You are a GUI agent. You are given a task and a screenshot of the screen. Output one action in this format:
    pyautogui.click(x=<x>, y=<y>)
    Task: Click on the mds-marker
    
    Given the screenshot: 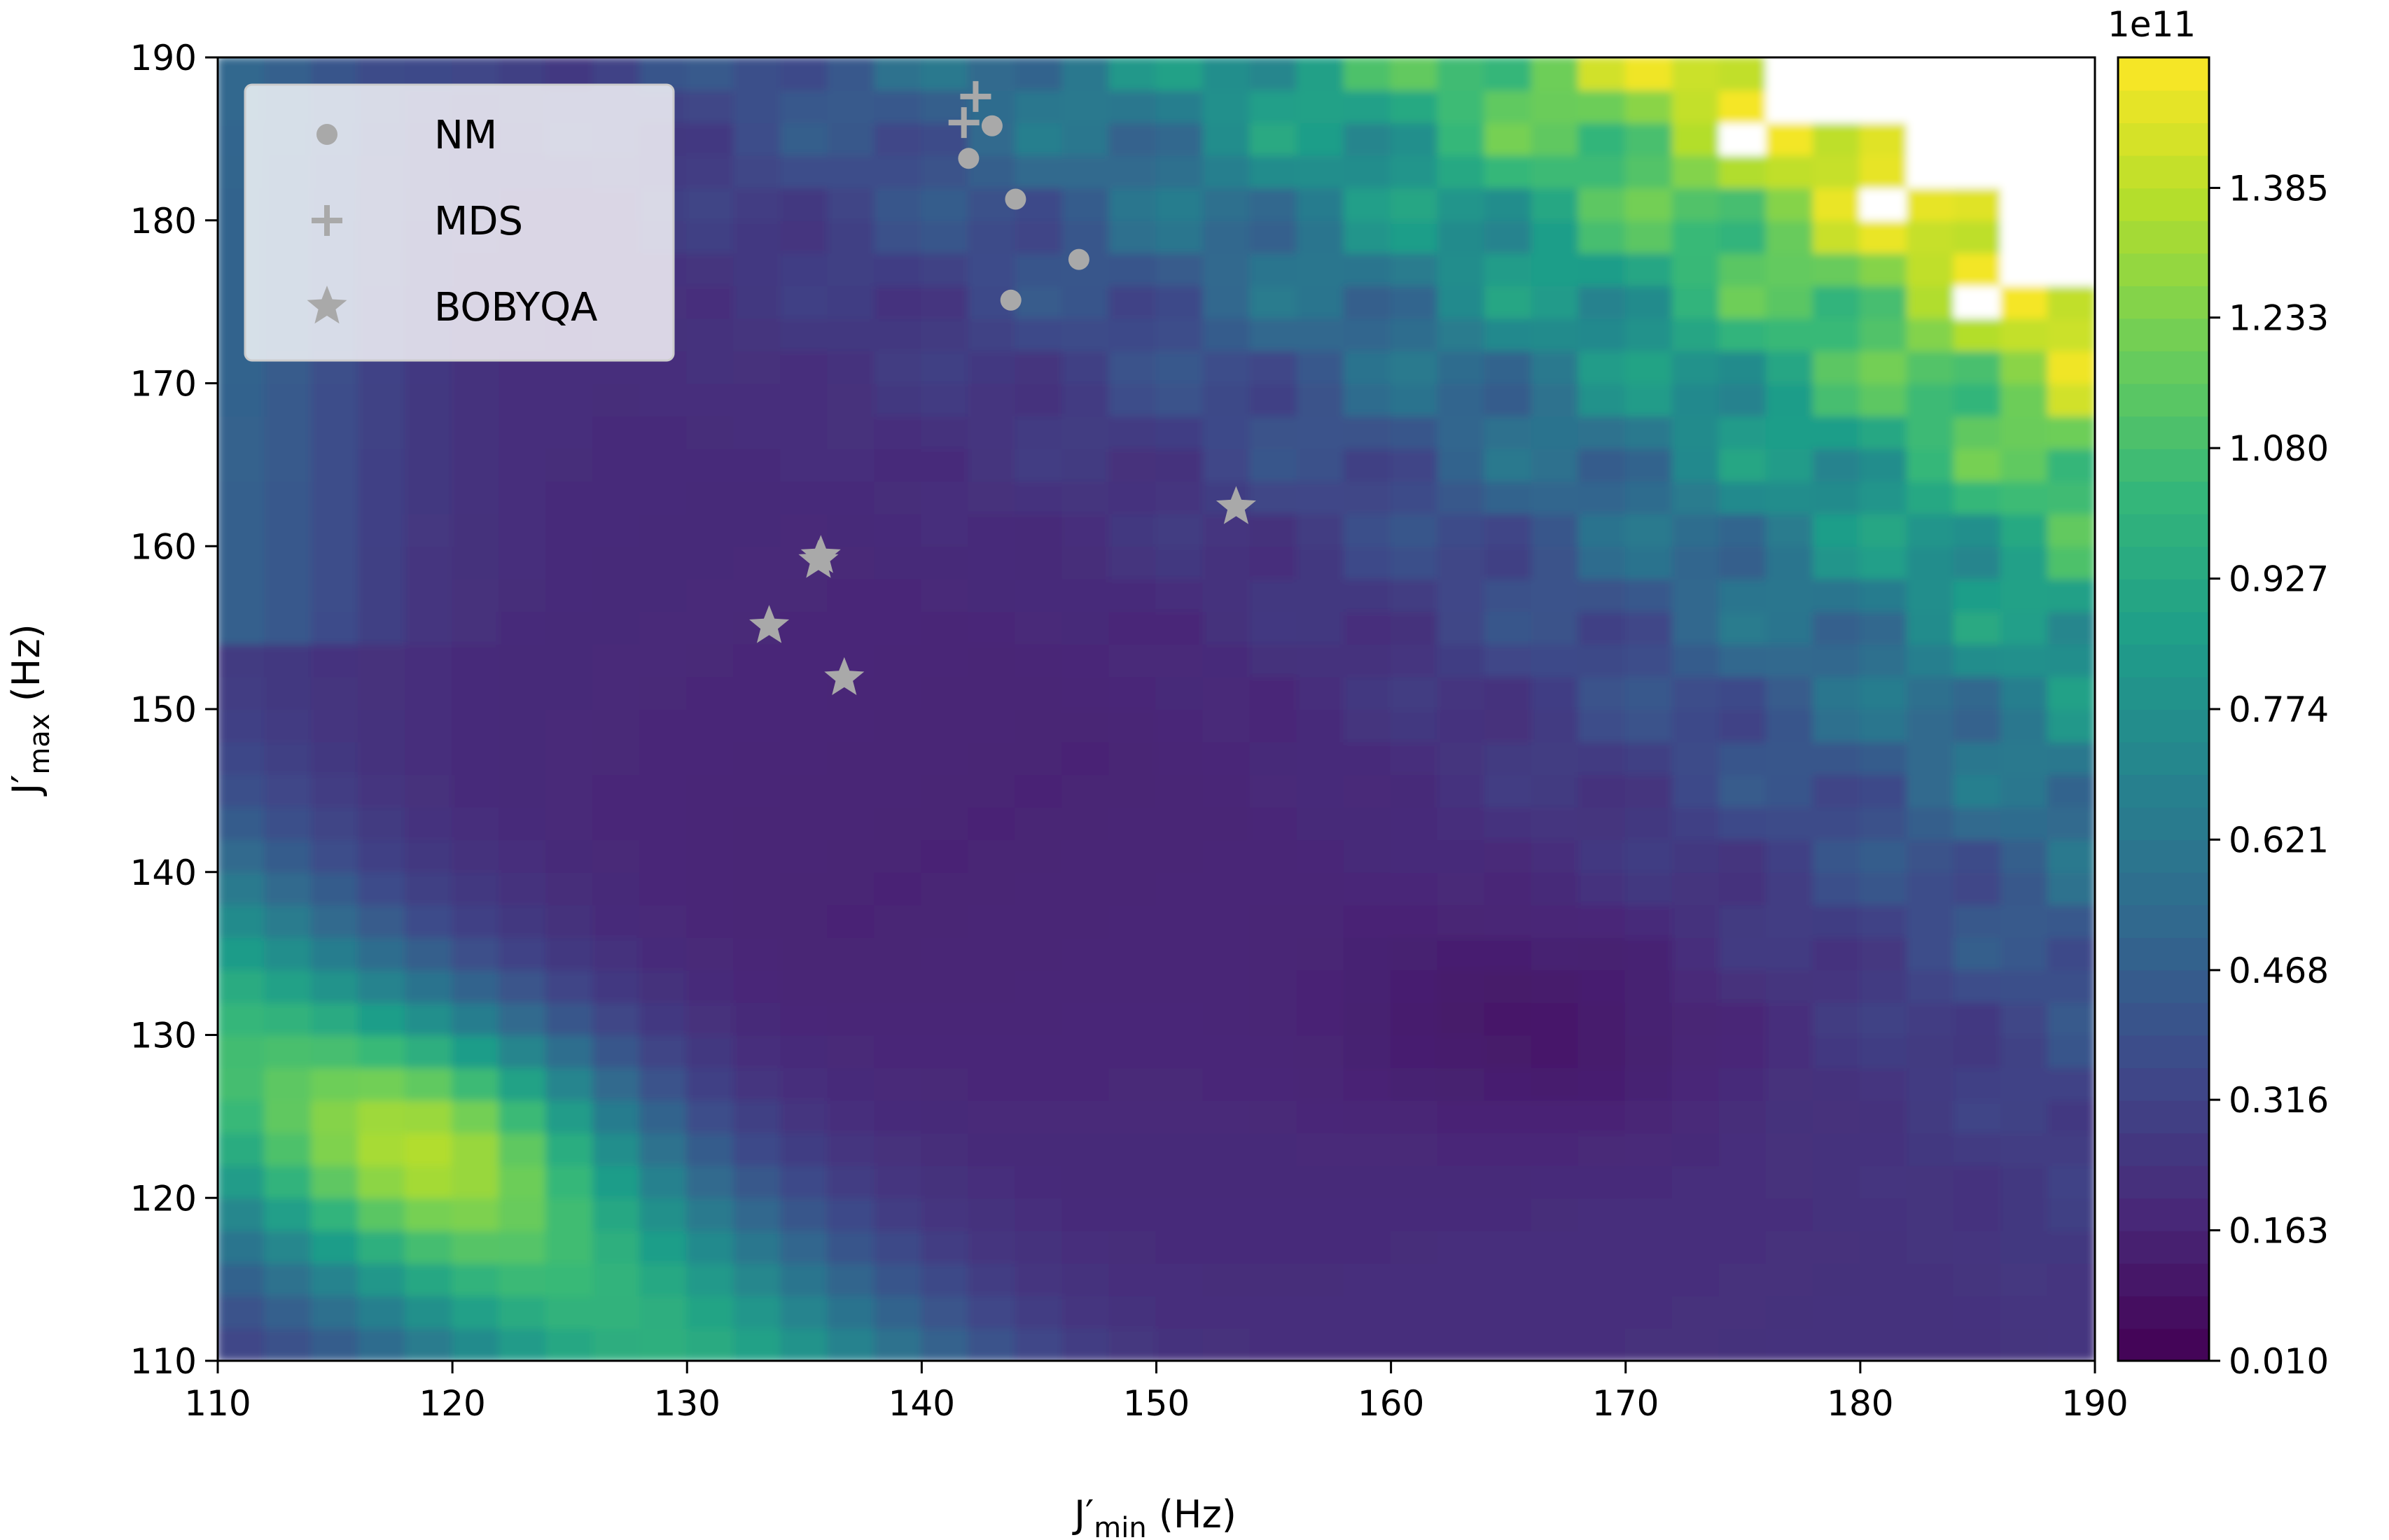 What is the action you would take?
    pyautogui.click(x=976, y=96)
    